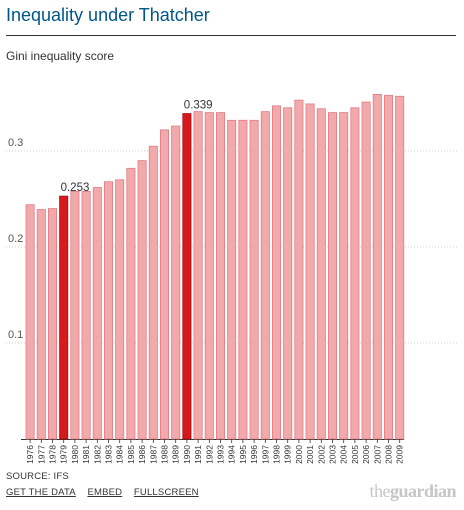 The width and height of the screenshot is (464, 510). What do you see at coordinates (254, 279) in the screenshot?
I see `bar-1996` at bounding box center [254, 279].